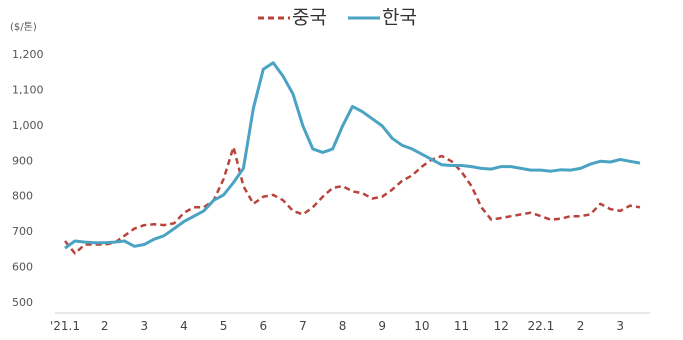 This screenshot has width=683, height=340. What do you see at coordinates (22, 231) in the screenshot?
I see `y-tick-label: 700` at bounding box center [22, 231].